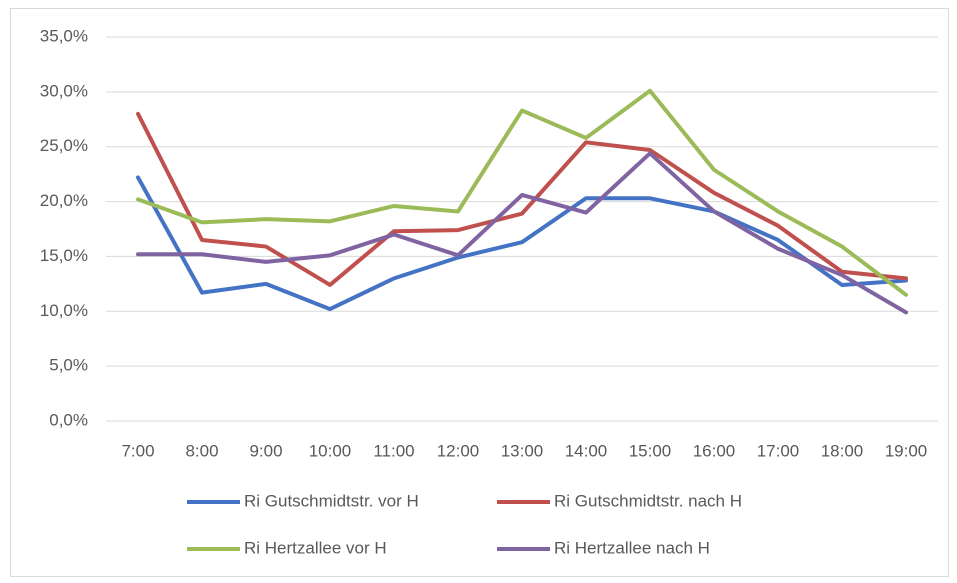  Describe the element at coordinates (393, 450) in the screenshot. I see `x-tick-label: 11:00` at that location.